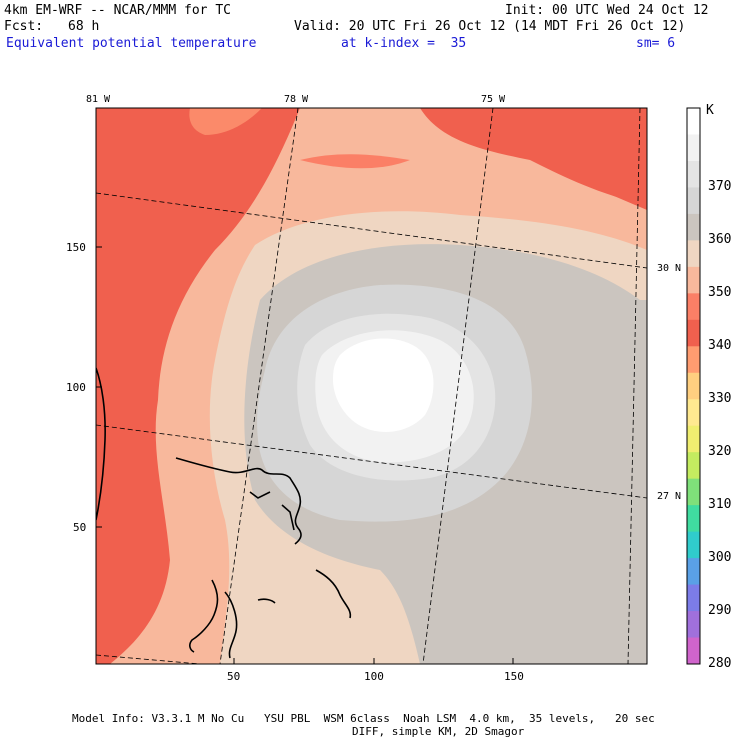 The image size is (740, 740). Describe the element at coordinates (607, 10) in the screenshot. I see `init-time: Init: 00 UTC Wed 24 Oct 12` at that location.